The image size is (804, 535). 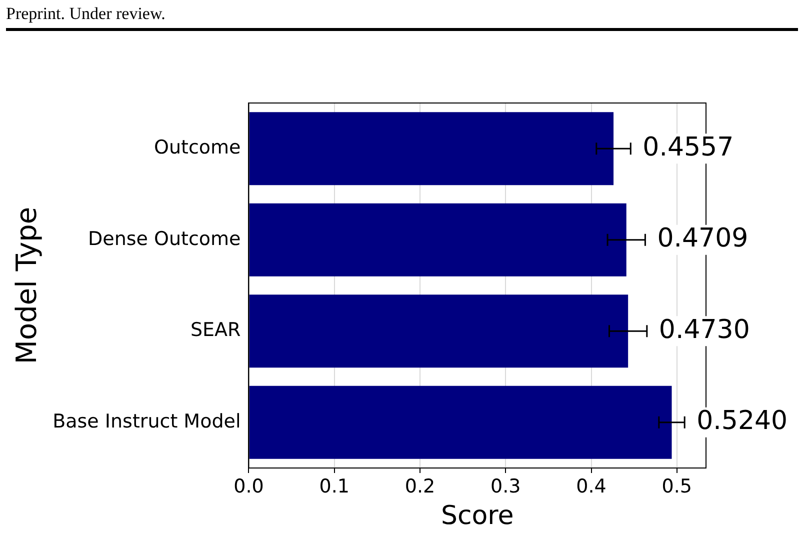 I want to click on y-tick-label: Dense Outcome, so click(x=164, y=239).